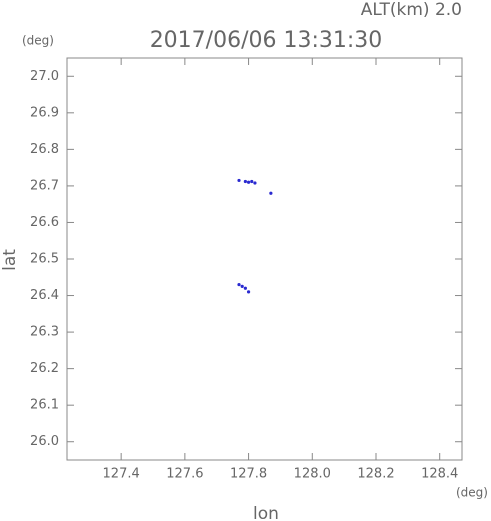  What do you see at coordinates (44, 185) in the screenshot?
I see `y-tick-label: 26.7` at bounding box center [44, 185].